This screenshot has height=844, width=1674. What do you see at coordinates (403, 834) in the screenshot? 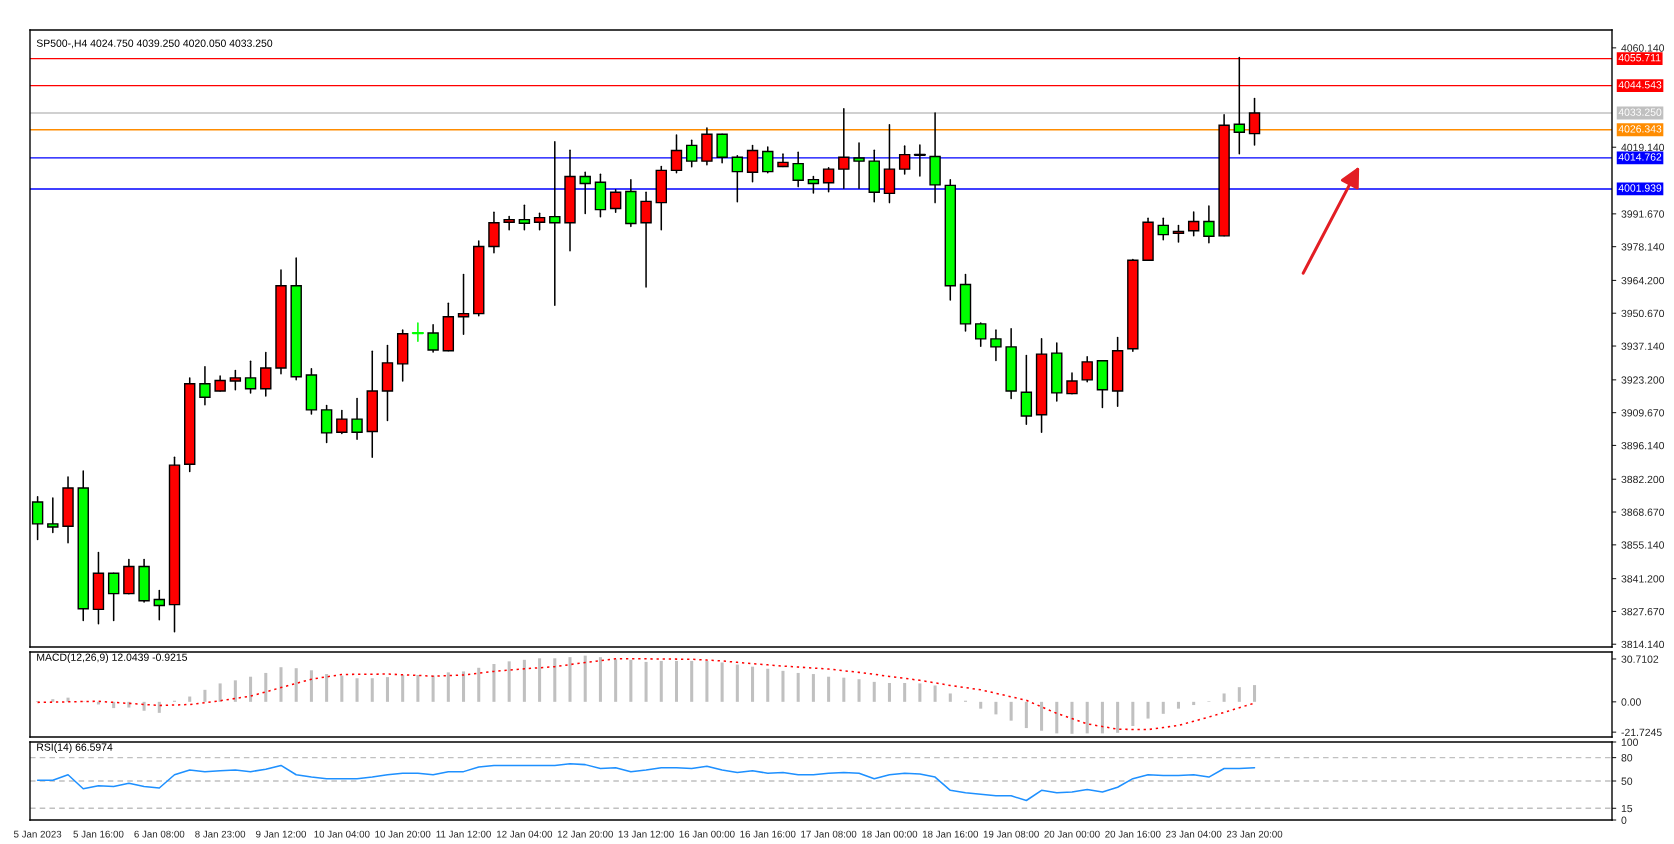
I see `x-tick-label: 10 Jan 20:00` at bounding box center [403, 834].